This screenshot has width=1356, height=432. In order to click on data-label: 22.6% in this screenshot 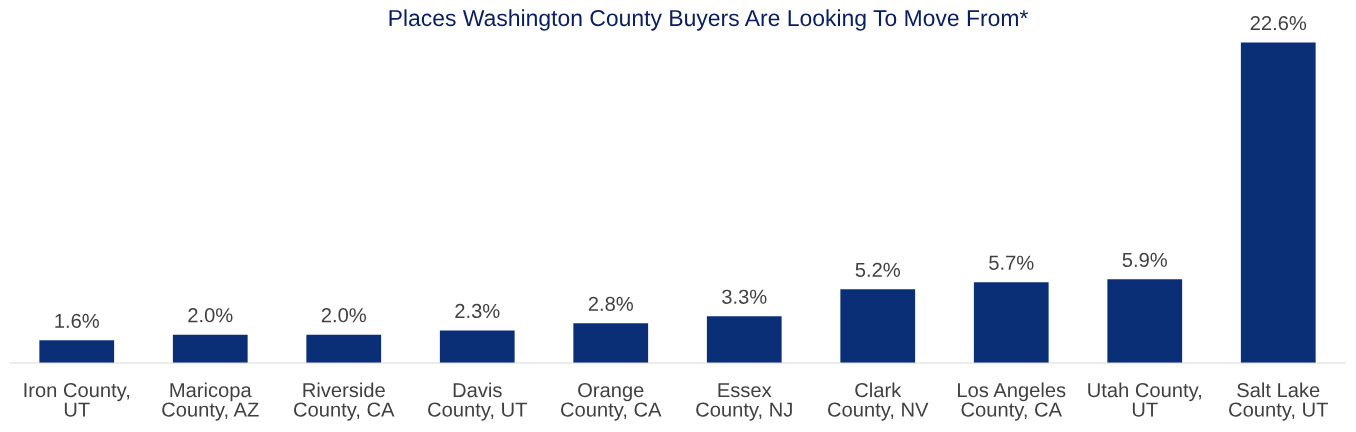, I will do `click(1278, 23)`.